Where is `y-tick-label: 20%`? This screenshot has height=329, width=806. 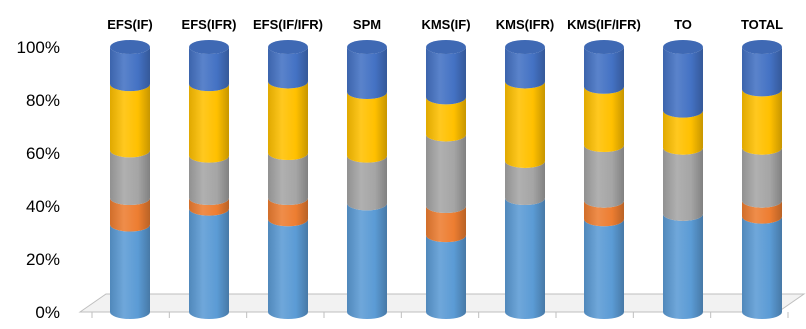 y-tick-label: 20% is located at coordinates (43, 259).